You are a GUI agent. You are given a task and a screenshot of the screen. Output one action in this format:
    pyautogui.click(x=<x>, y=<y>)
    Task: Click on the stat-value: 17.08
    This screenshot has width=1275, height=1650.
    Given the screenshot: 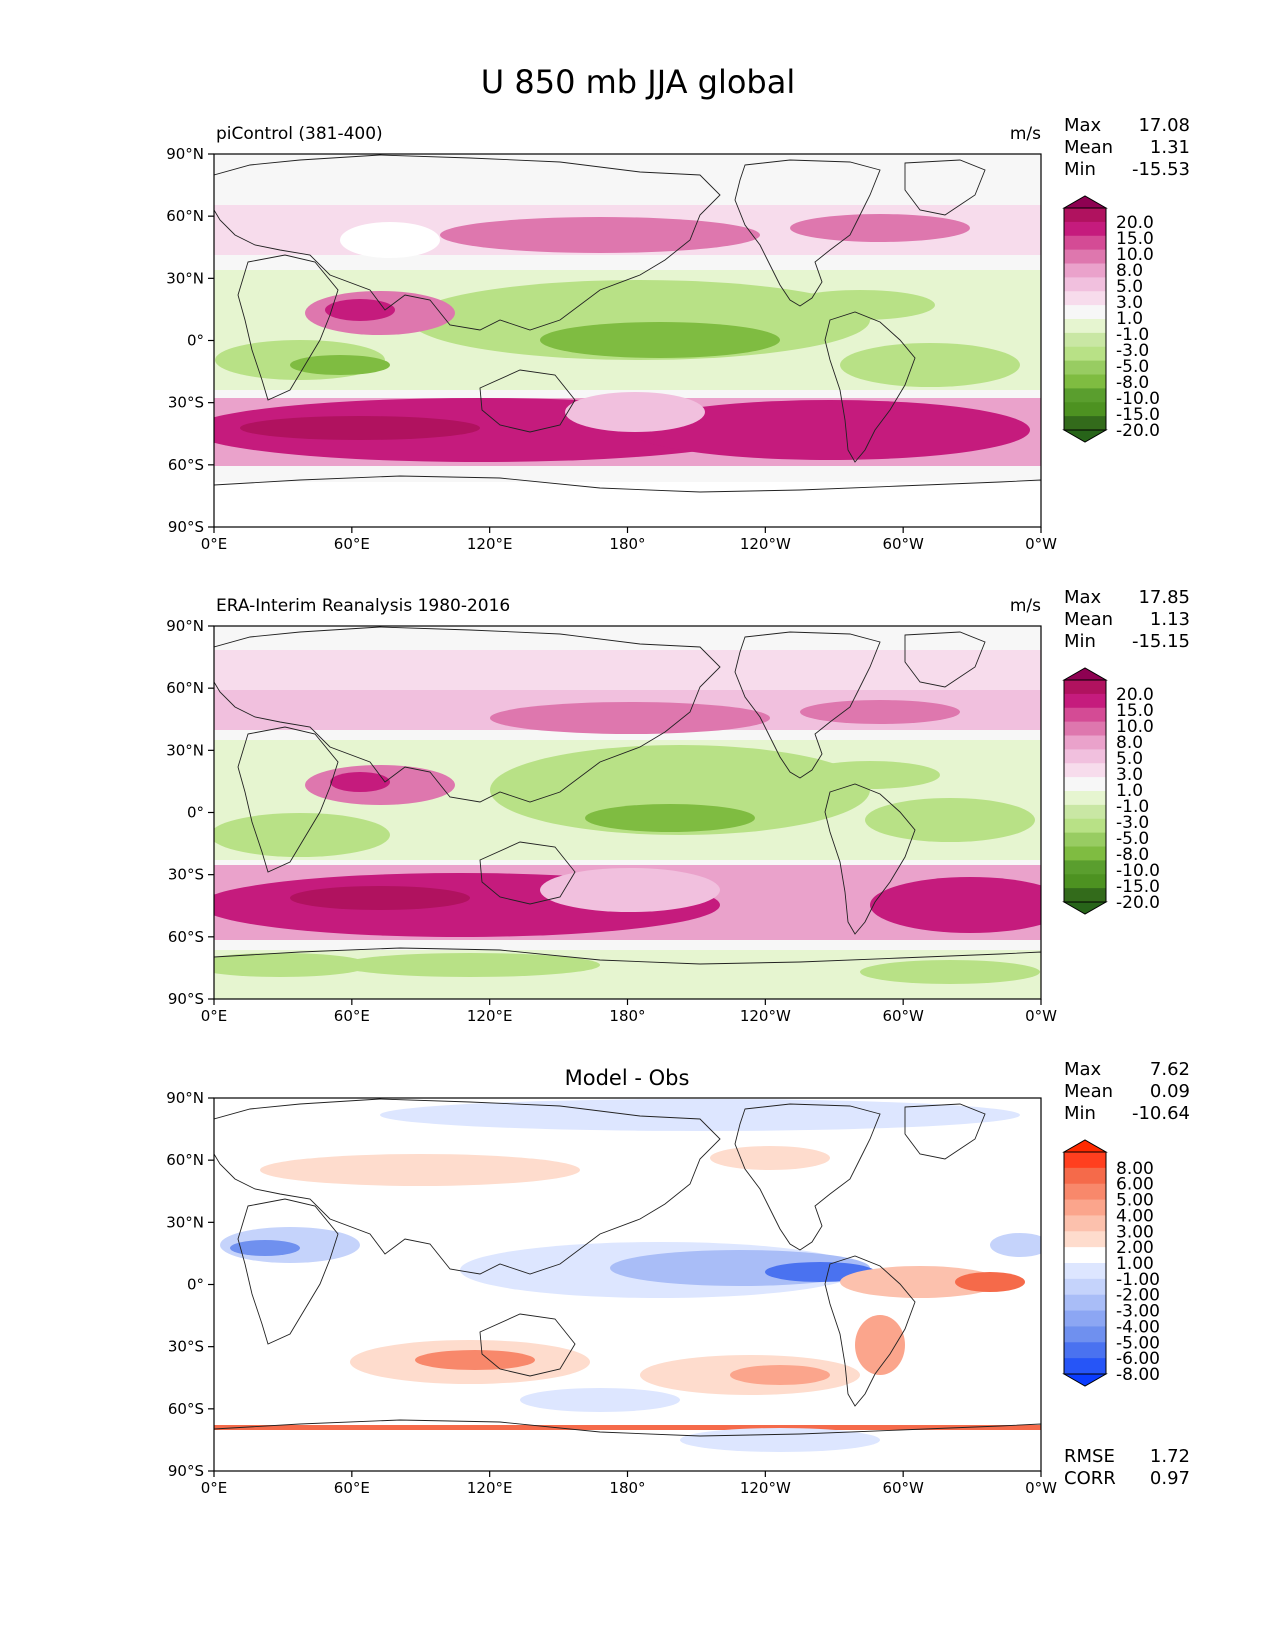 What is the action you would take?
    pyautogui.click(x=1164, y=125)
    